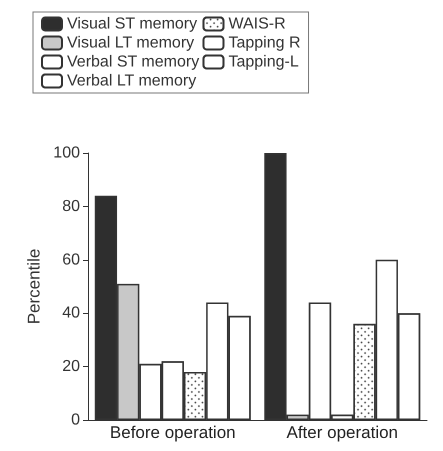  What do you see at coordinates (173, 432) in the screenshot?
I see `x-tick-label: Before operation` at bounding box center [173, 432].